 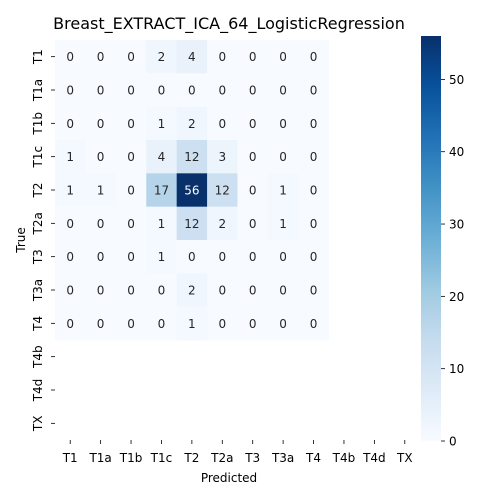 I want to click on y-tick-label: T1b, so click(x=38, y=124).